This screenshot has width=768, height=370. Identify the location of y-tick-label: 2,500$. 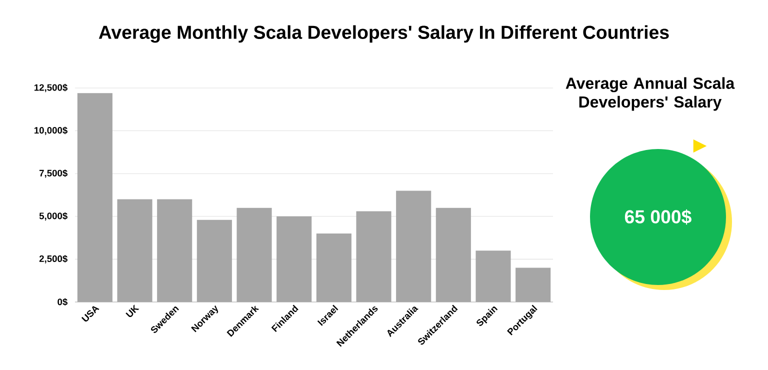
(53, 259).